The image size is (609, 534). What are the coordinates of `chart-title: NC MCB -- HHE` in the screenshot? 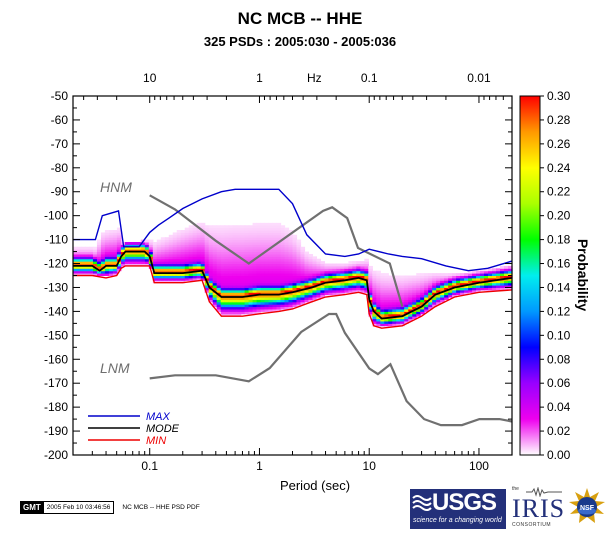 It's located at (300, 18).